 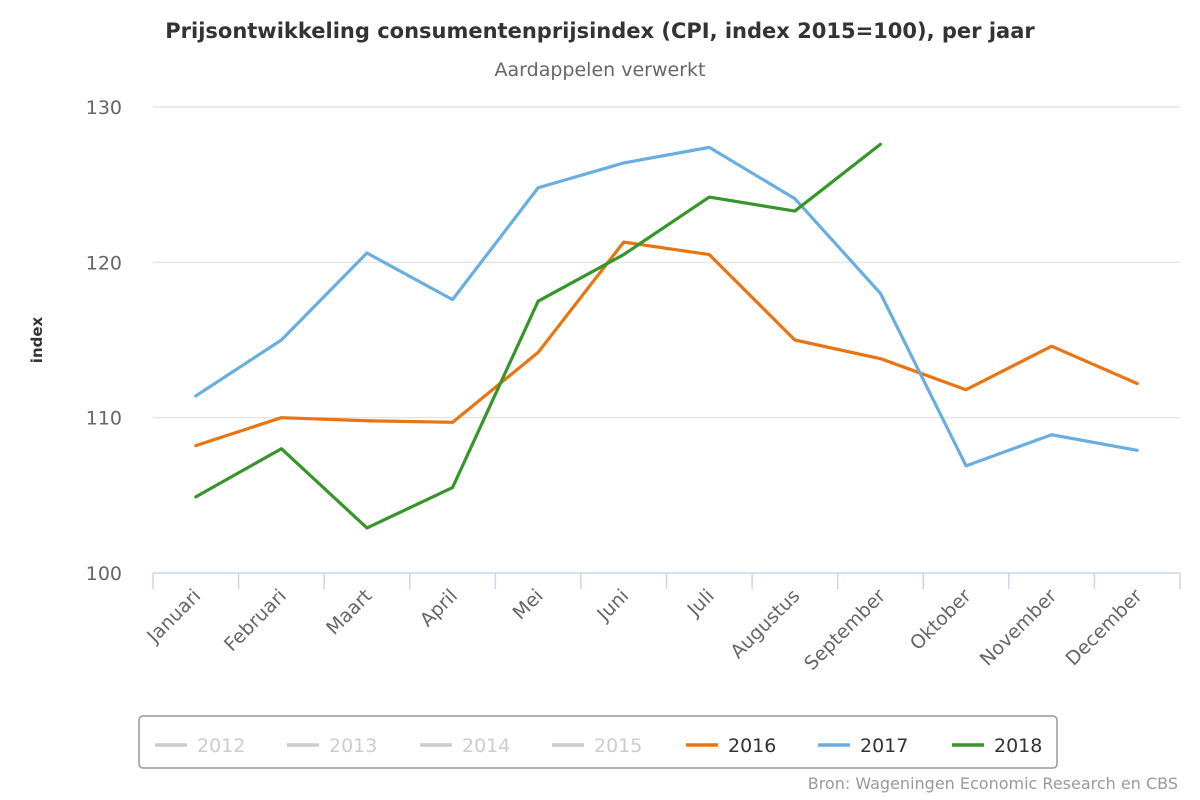 I want to click on x-tick-label: Februari, so click(x=255, y=620).